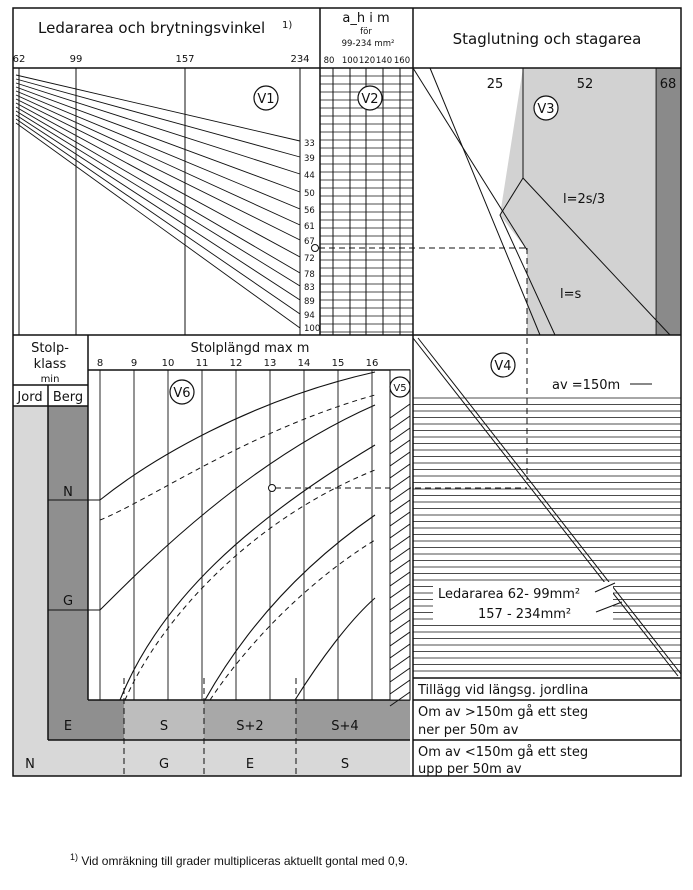 The image size is (693, 890). What do you see at coordinates (309, 288) in the screenshot?
I see `v1-angle-tick: 83` at bounding box center [309, 288].